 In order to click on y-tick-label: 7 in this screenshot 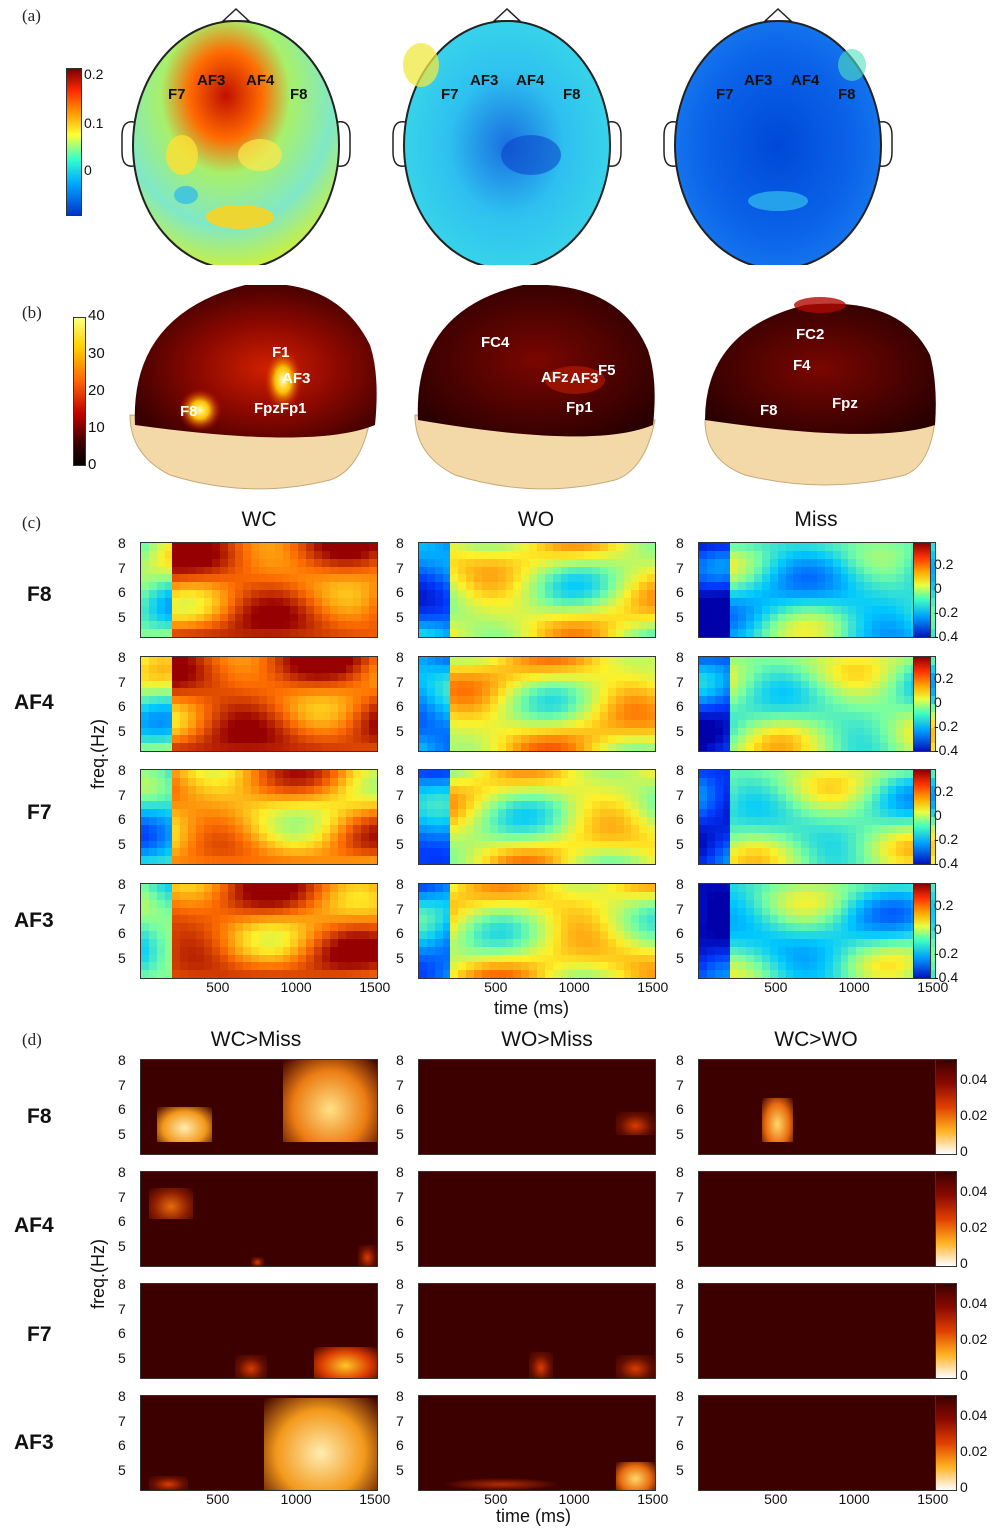, I will do `click(400, 1084)`.